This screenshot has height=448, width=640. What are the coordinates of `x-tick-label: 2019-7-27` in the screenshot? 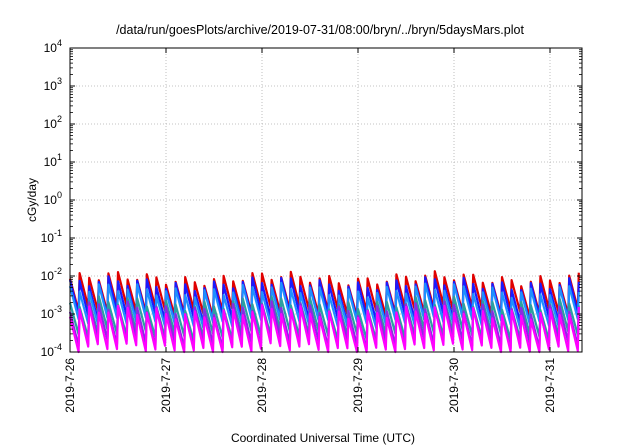 It's located at (166, 385).